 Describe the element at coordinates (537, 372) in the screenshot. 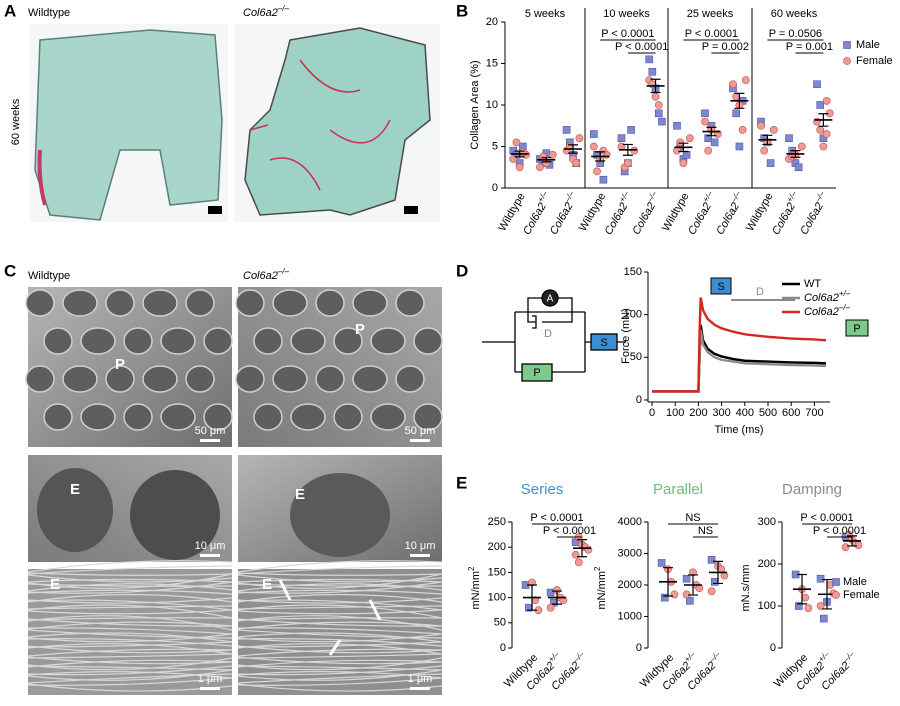

I see `parallel-element` at that location.